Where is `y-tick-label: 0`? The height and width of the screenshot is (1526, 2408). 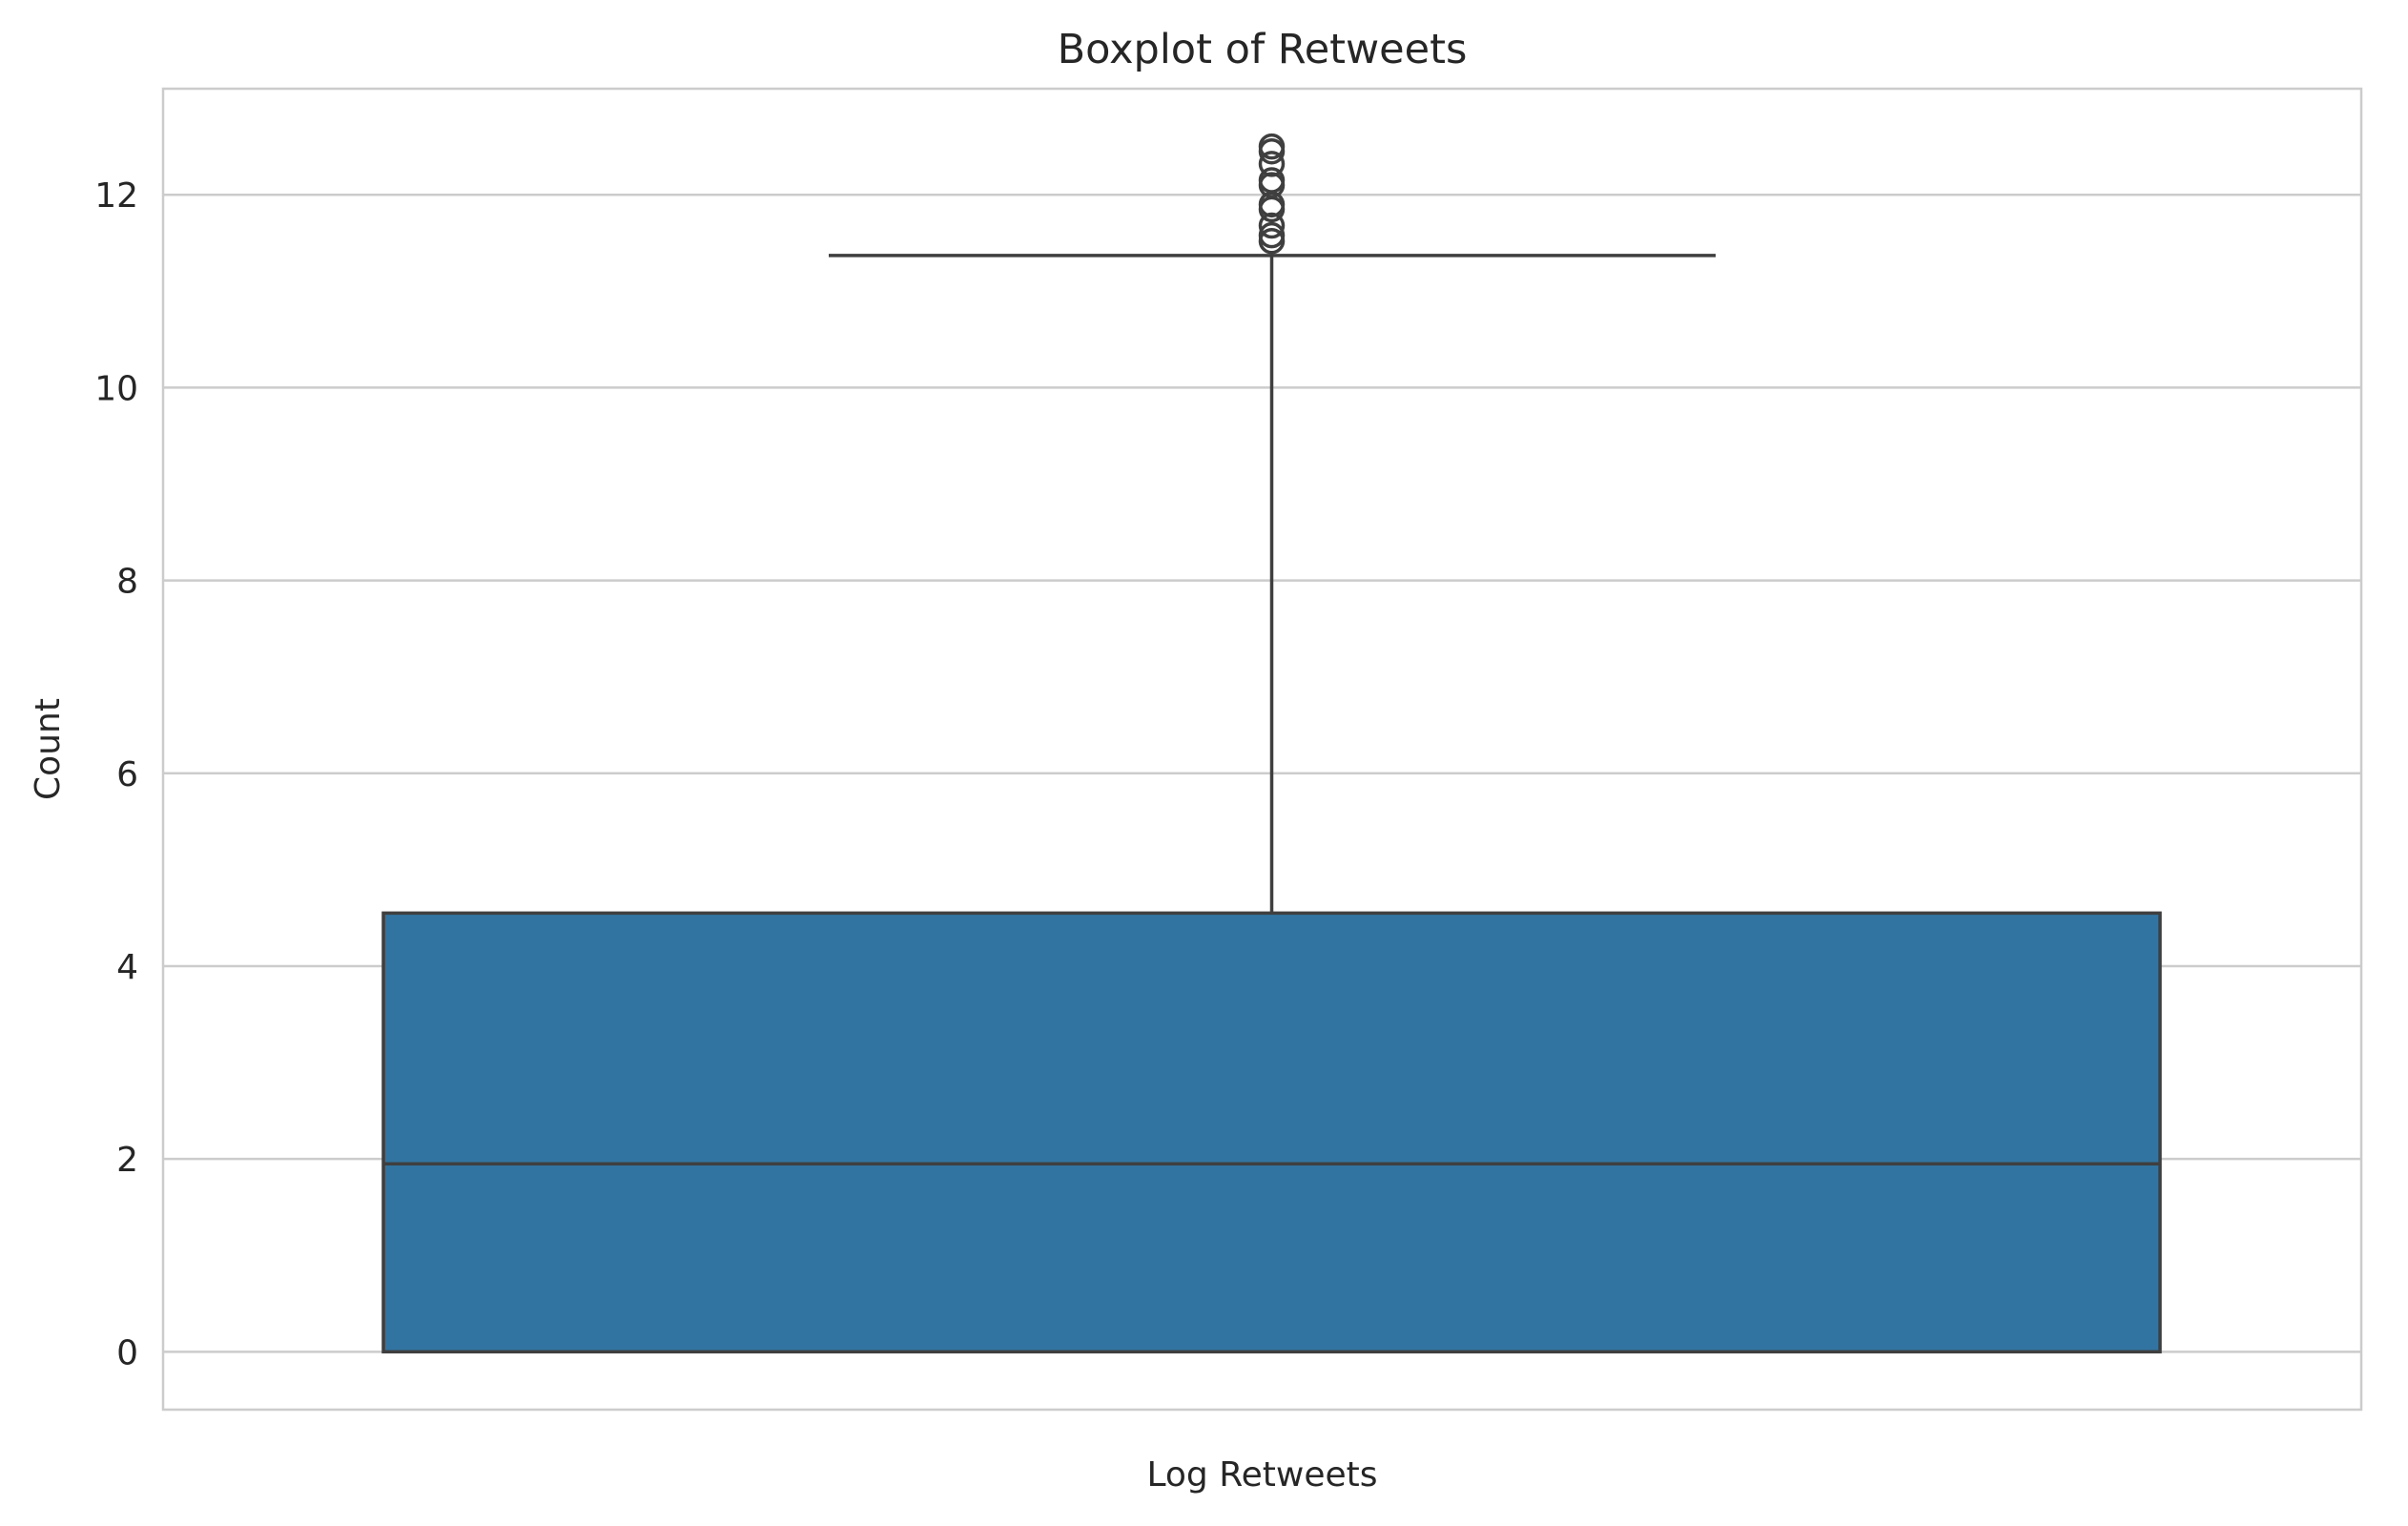
y-tick-label: 0 is located at coordinates (127, 1352).